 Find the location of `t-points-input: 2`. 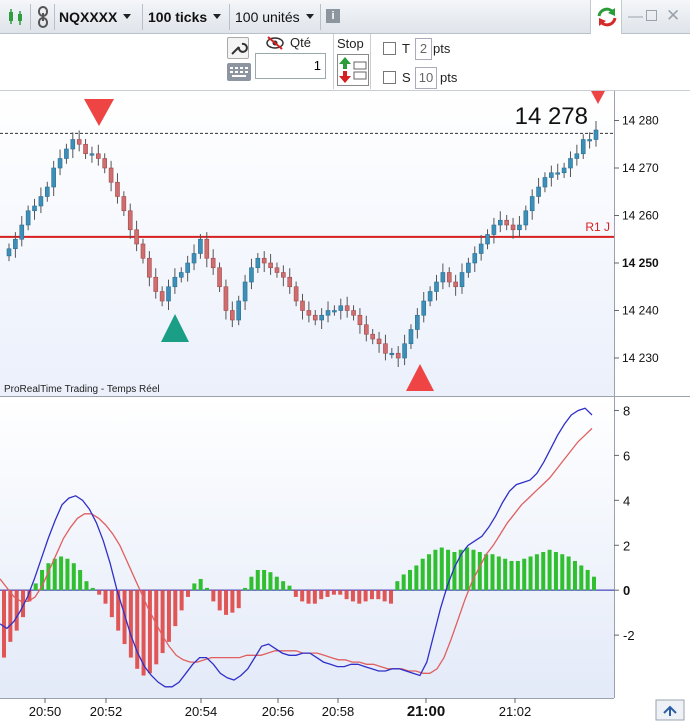

t-points-input: 2 is located at coordinates (423, 49).